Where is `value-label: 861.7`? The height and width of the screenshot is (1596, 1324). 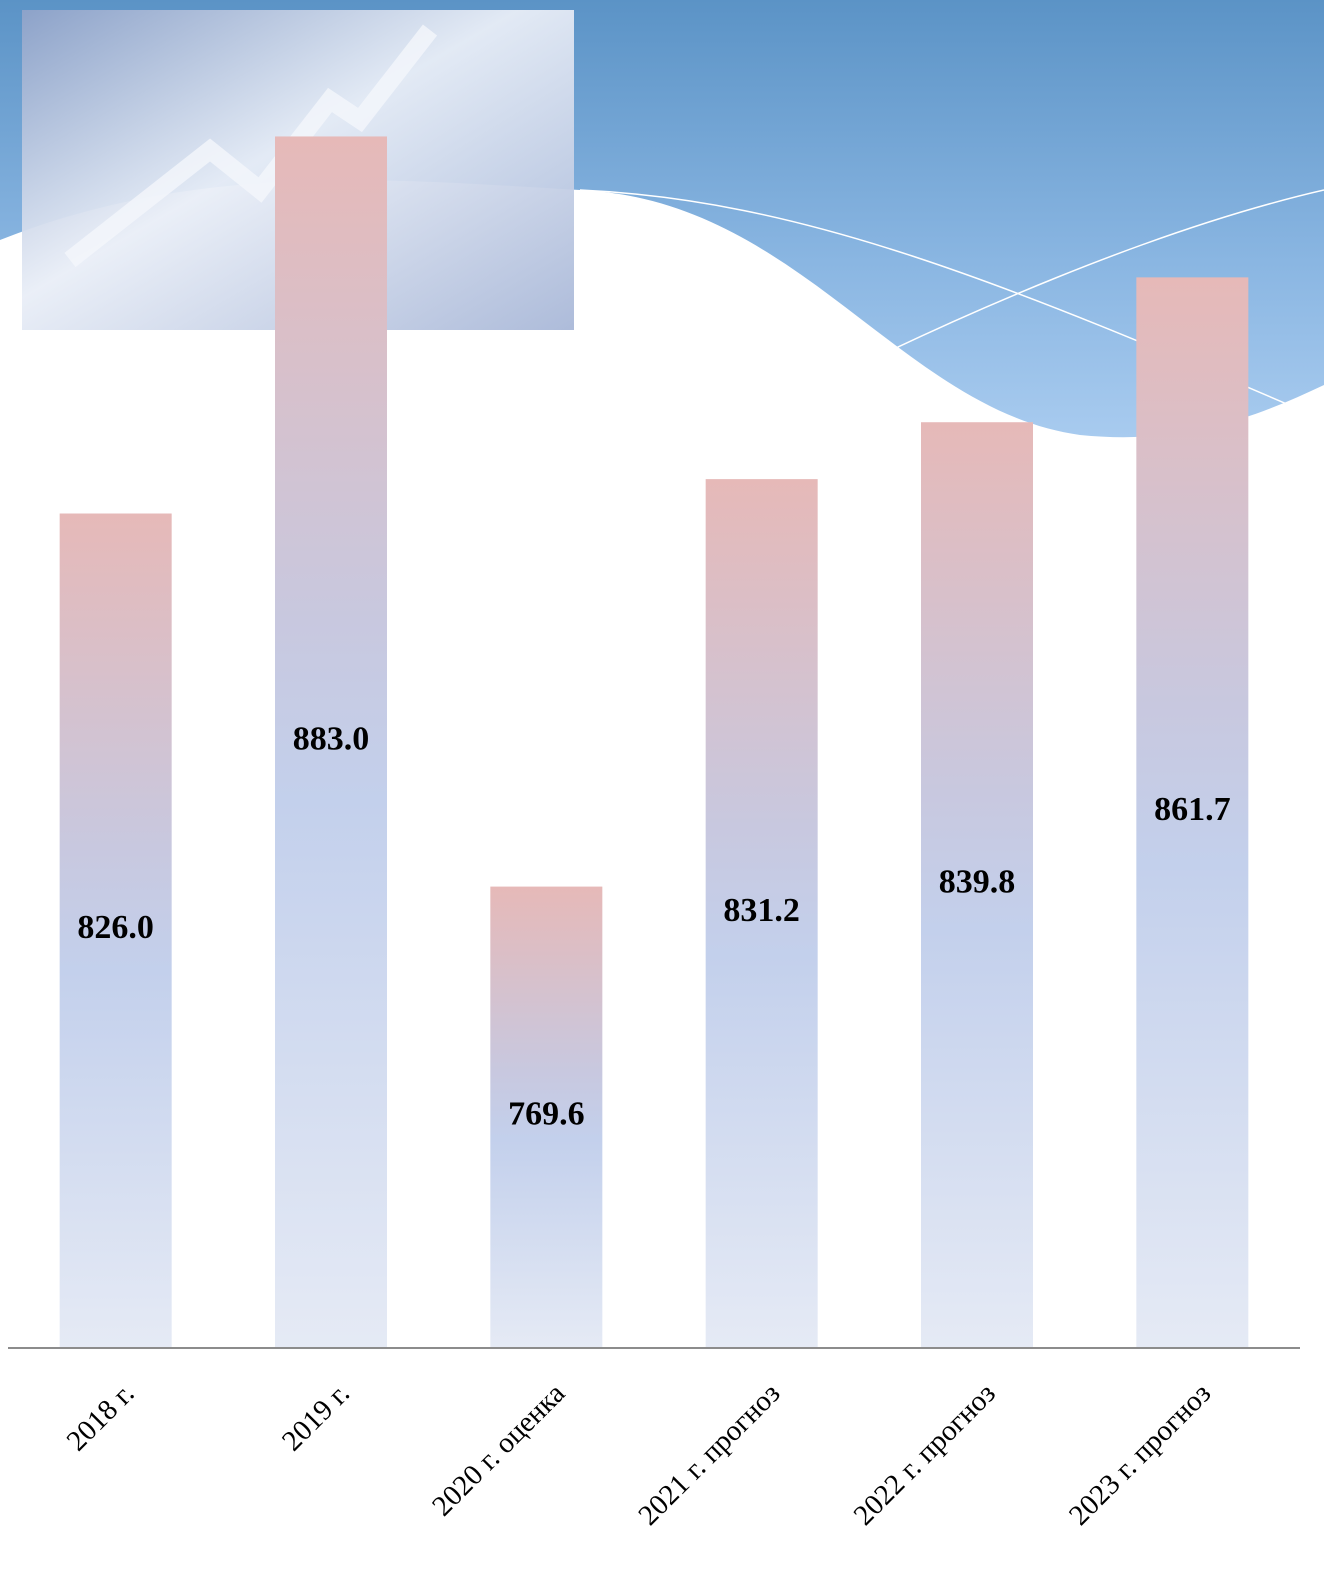 value-label: 861.7 is located at coordinates (1192, 809).